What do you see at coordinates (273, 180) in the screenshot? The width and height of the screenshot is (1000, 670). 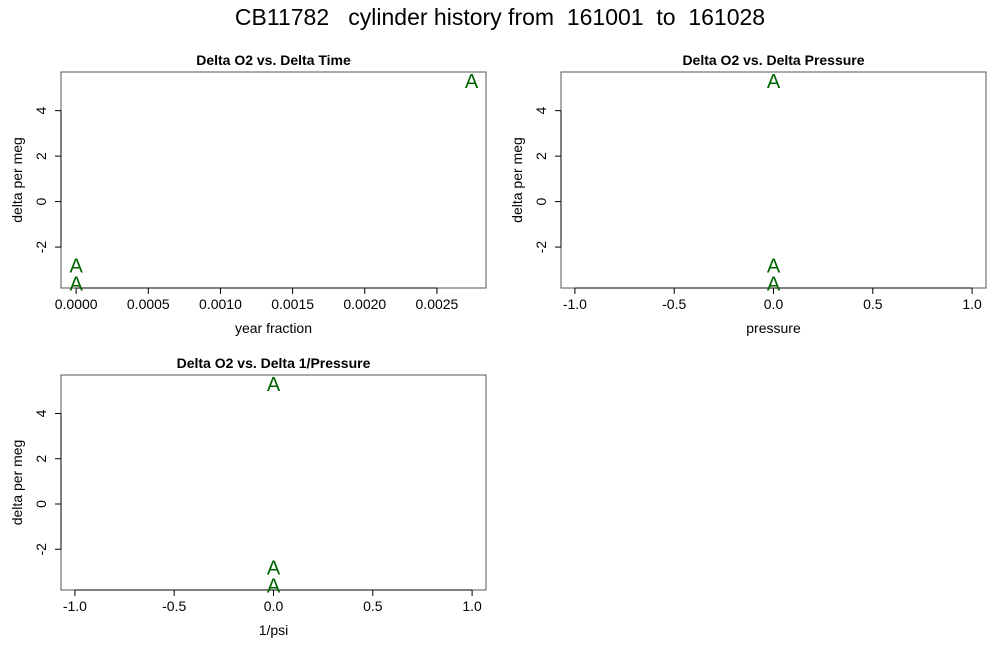 I see `plot-frame` at bounding box center [273, 180].